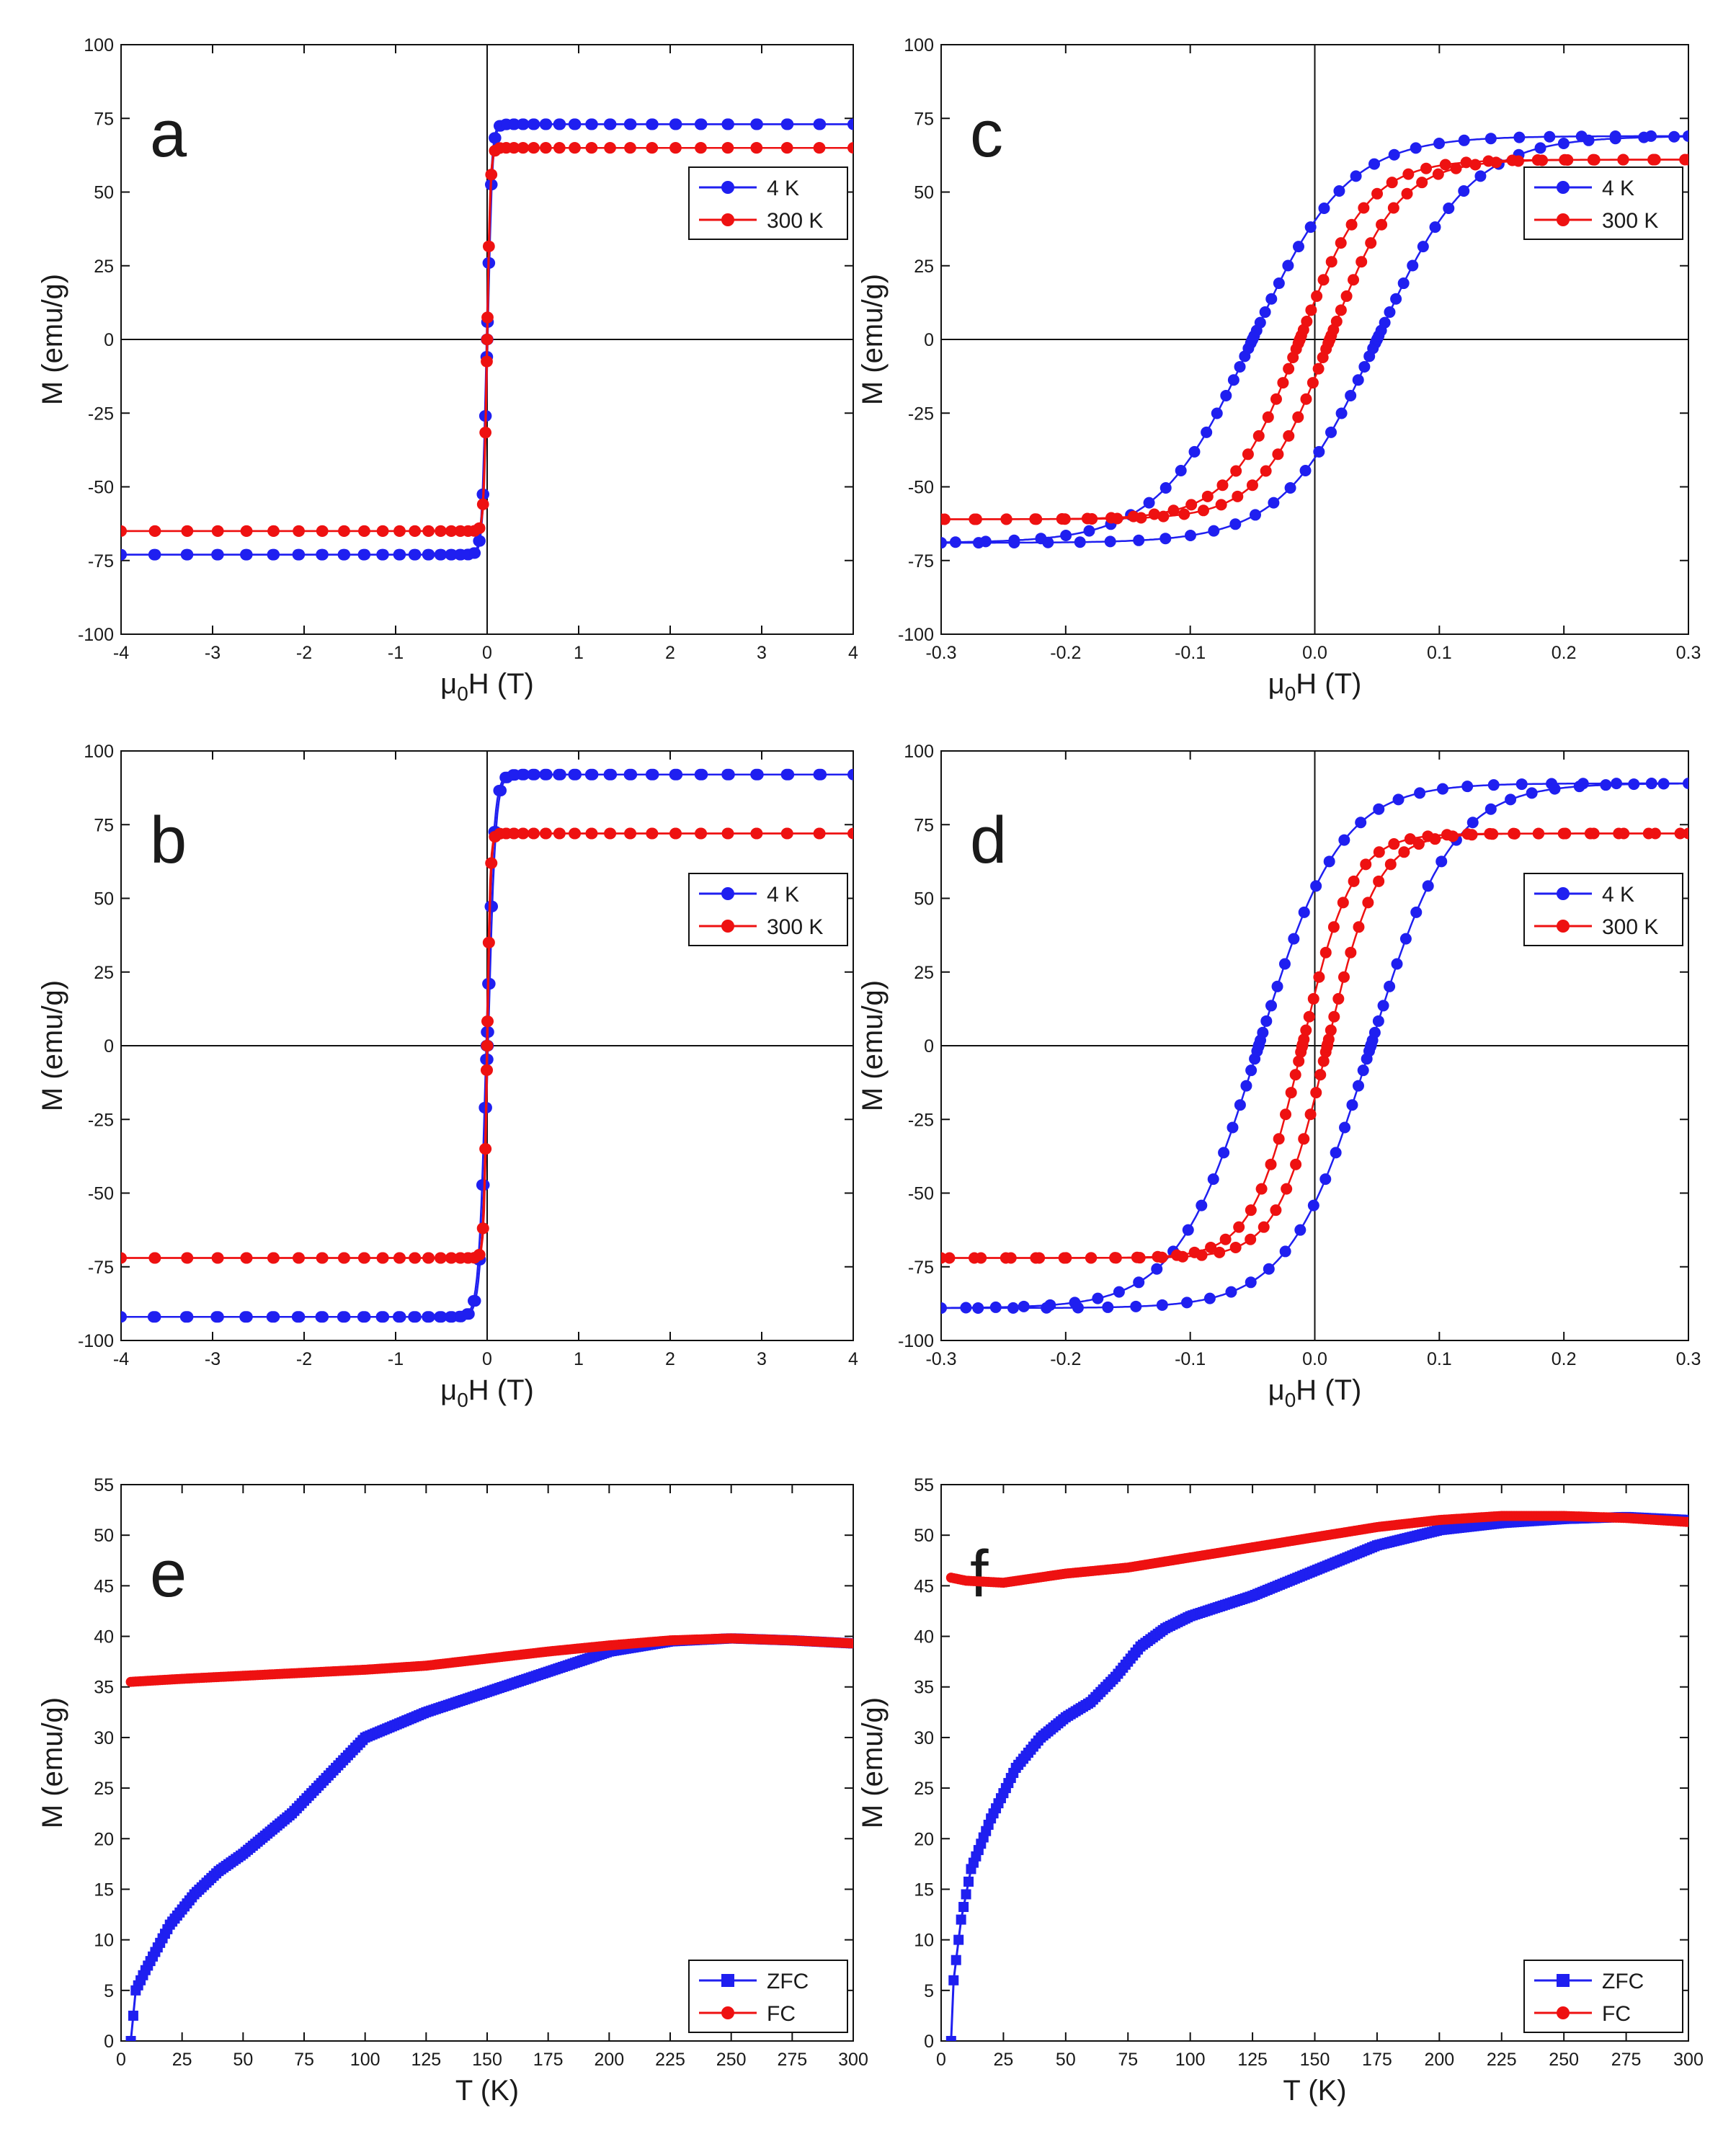 The image size is (1736, 2139). What do you see at coordinates (548, 2060) in the screenshot?
I see `x-tick-label-e: 175` at bounding box center [548, 2060].